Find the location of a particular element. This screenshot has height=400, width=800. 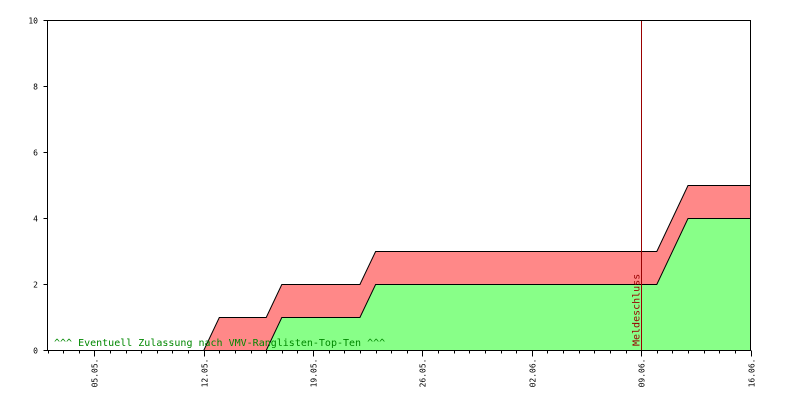

y-tick-label: 0 is located at coordinates (35, 351).